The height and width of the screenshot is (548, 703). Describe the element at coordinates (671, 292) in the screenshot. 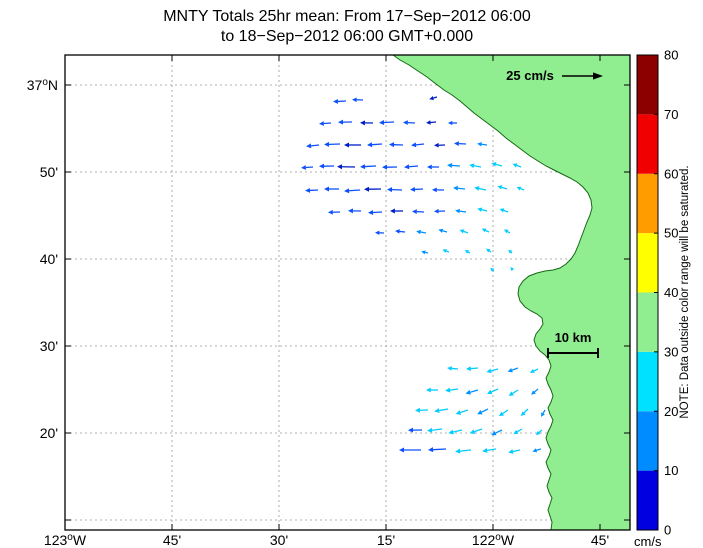

I see `colorbar-tick-label: 40` at that location.